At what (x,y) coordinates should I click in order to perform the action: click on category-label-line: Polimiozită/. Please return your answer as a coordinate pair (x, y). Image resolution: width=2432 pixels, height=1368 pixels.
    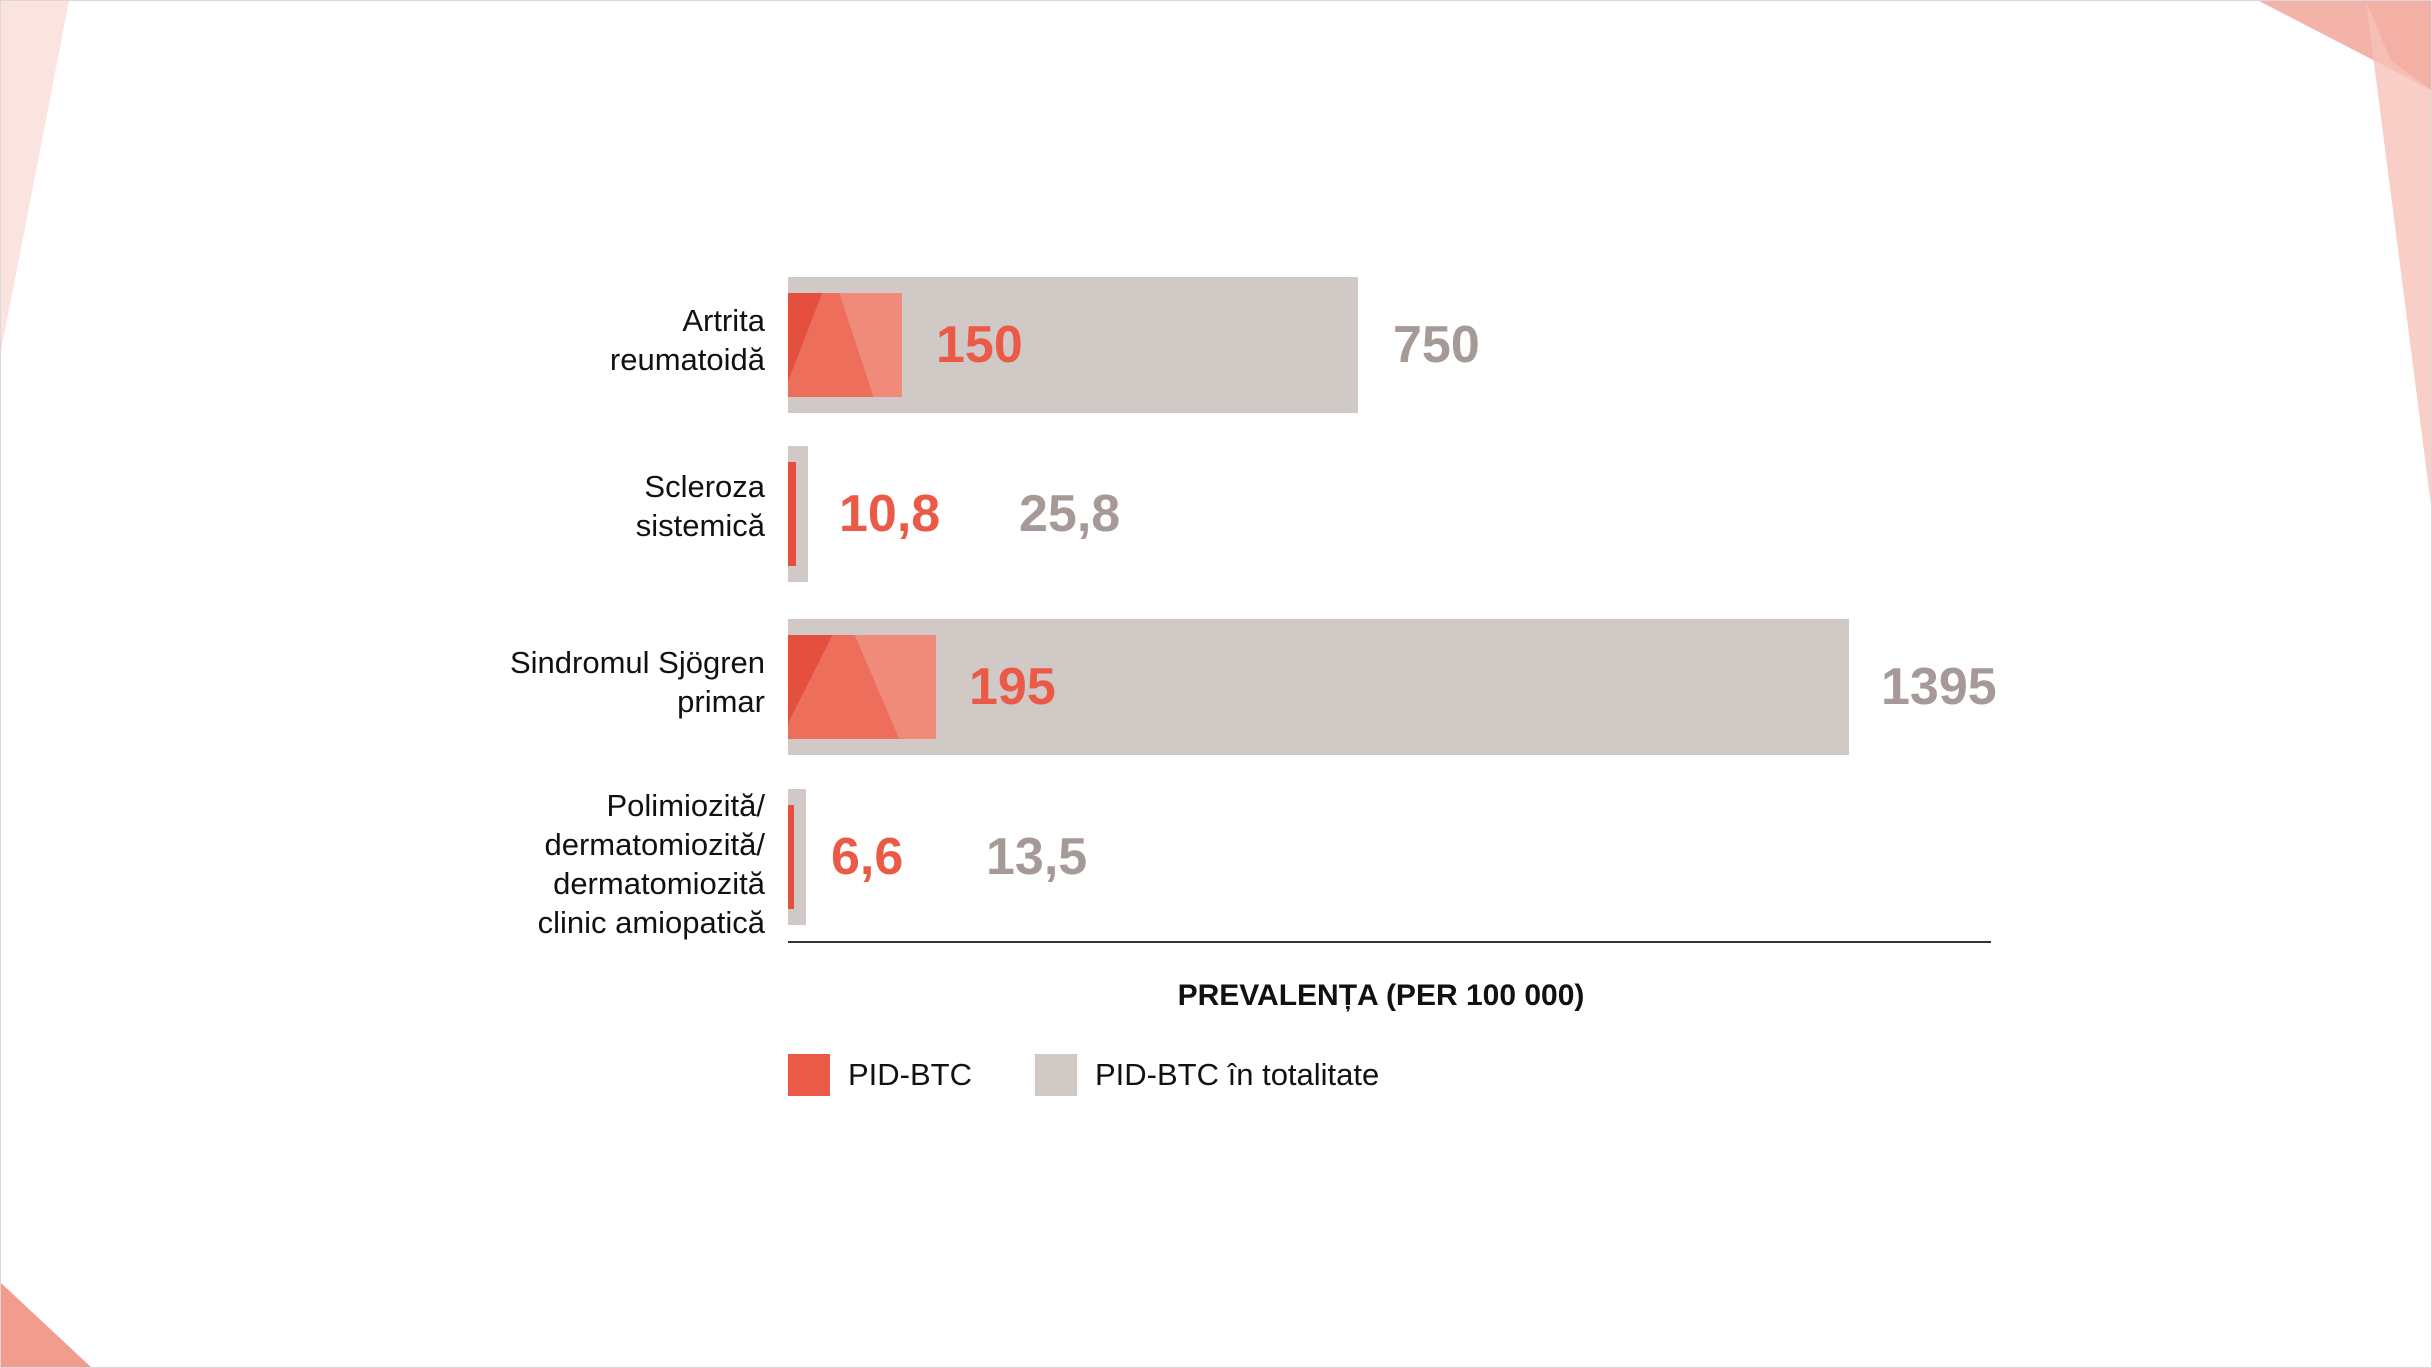
    Looking at the image, I should click on (686, 805).